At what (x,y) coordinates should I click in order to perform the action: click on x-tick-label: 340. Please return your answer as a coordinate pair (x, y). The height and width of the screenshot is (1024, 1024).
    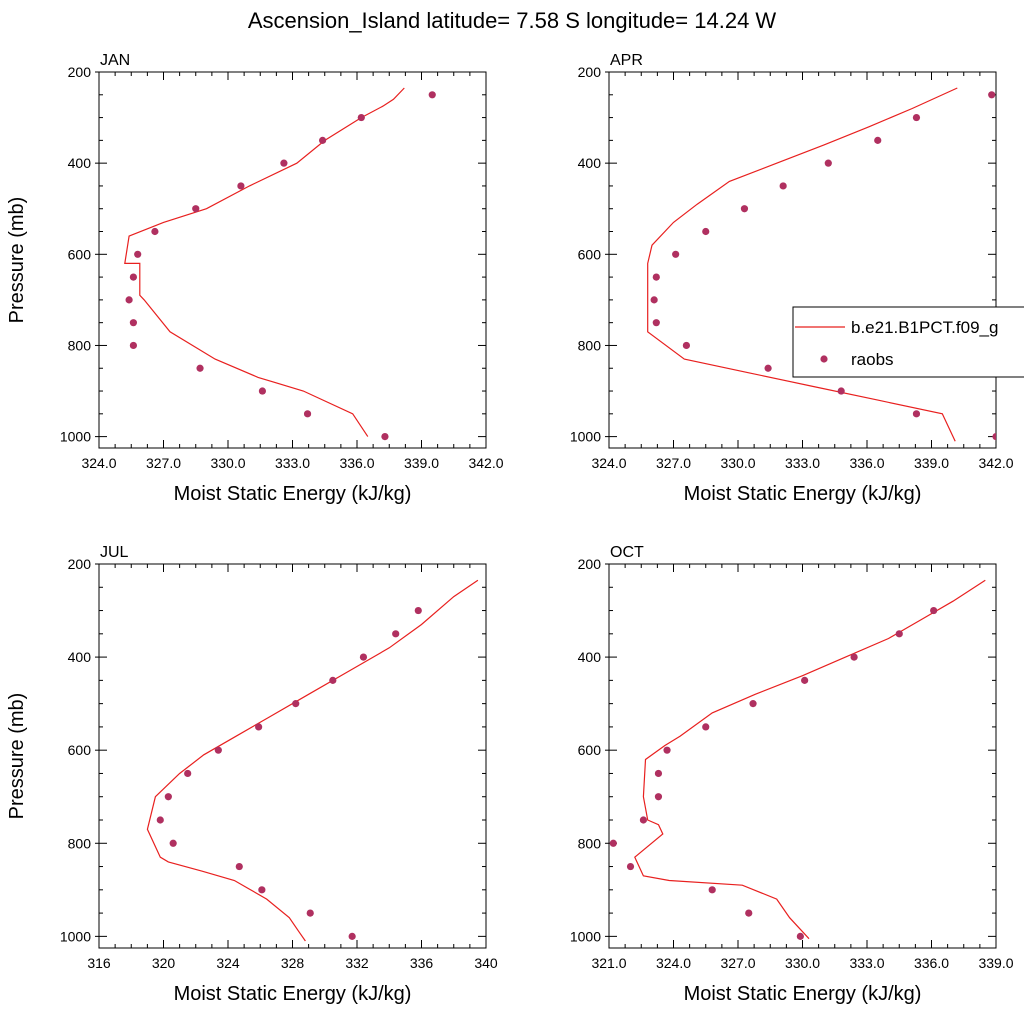
    Looking at the image, I should click on (486, 963).